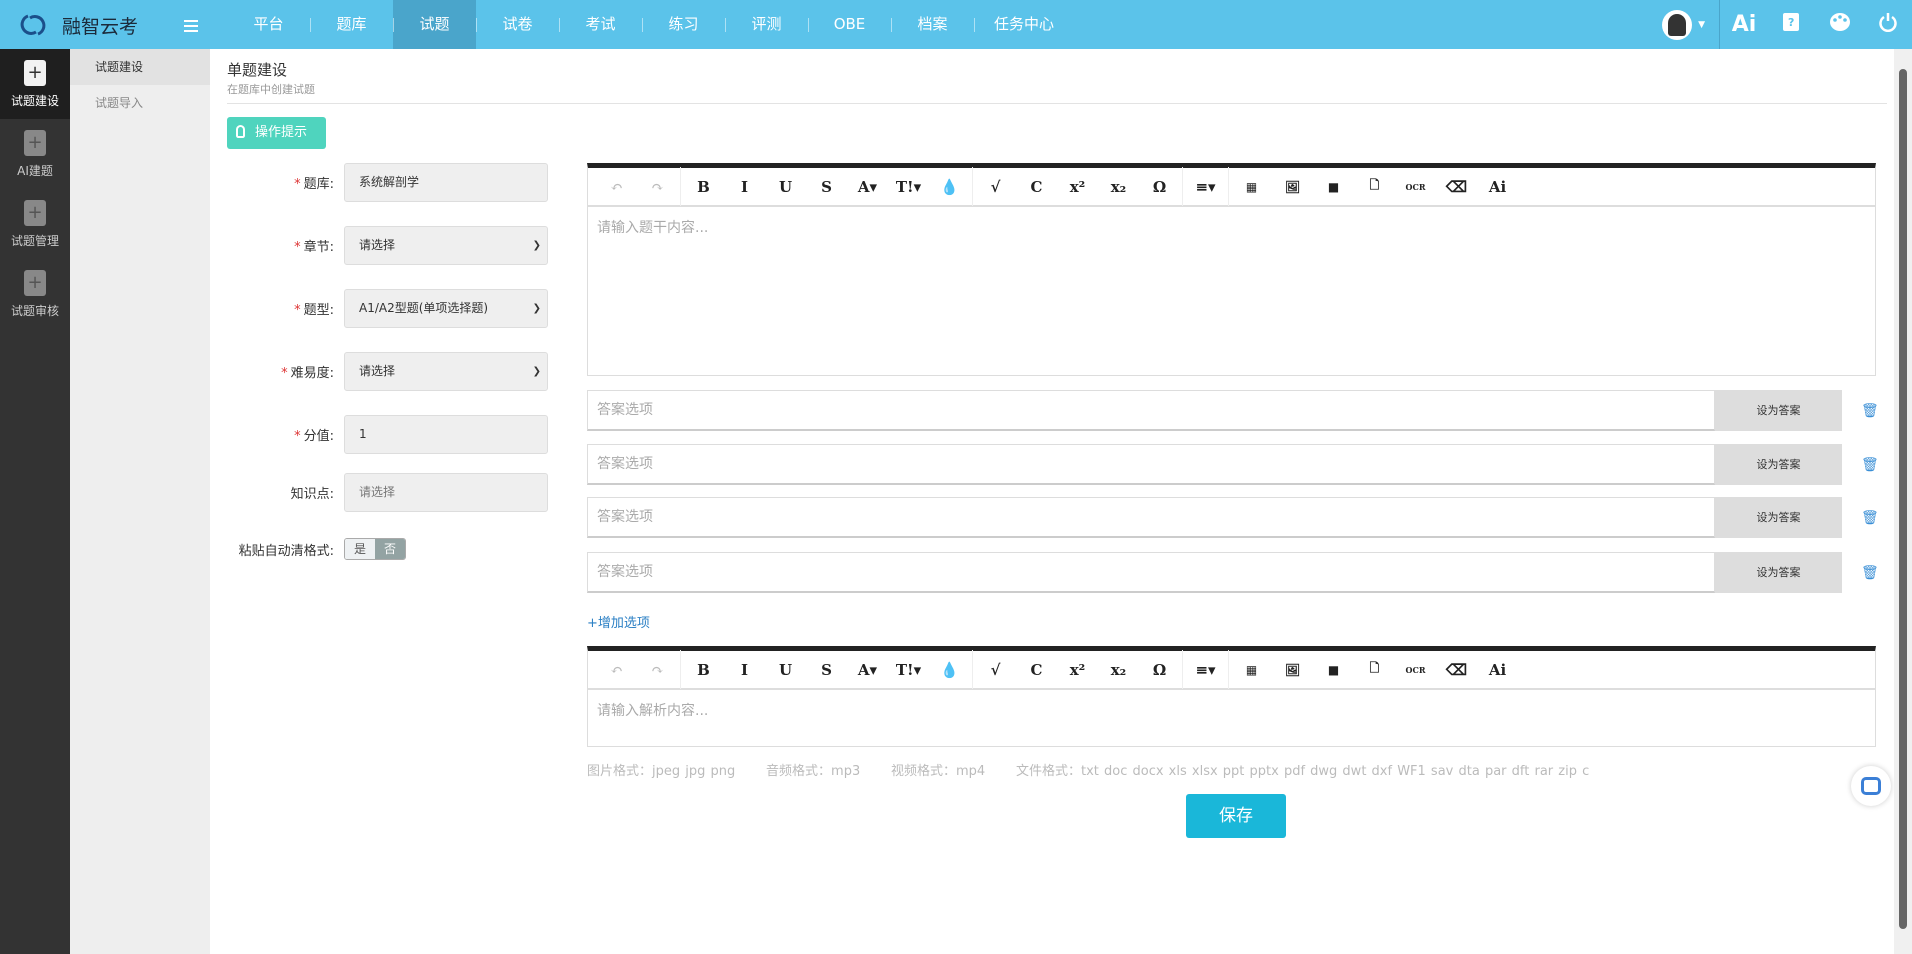  Describe the element at coordinates (360, 549) in the screenshot. I see `toggle-yes: 是` at that location.